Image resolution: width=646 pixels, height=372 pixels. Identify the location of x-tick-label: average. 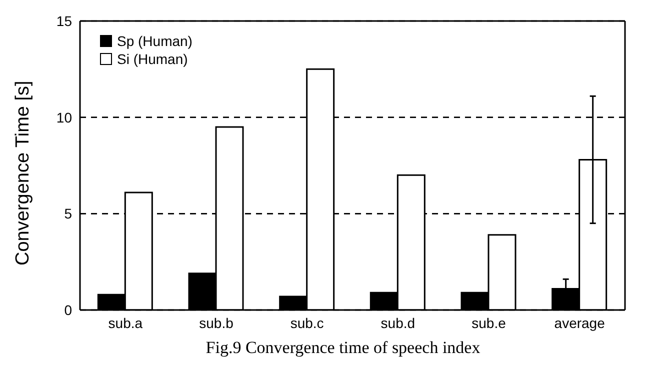
(580, 322).